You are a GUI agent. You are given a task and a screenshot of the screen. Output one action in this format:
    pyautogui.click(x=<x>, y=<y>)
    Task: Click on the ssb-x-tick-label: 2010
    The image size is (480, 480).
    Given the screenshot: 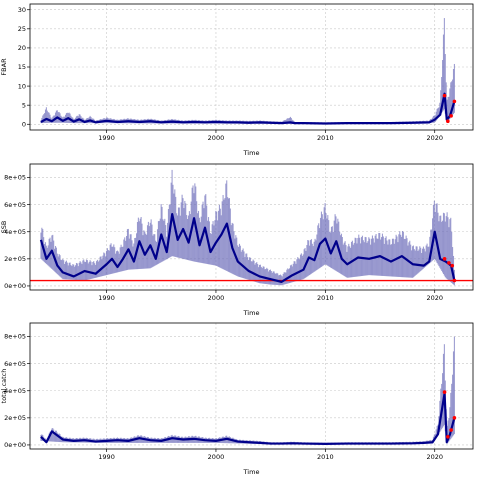 What is the action you would take?
    pyautogui.click(x=325, y=298)
    